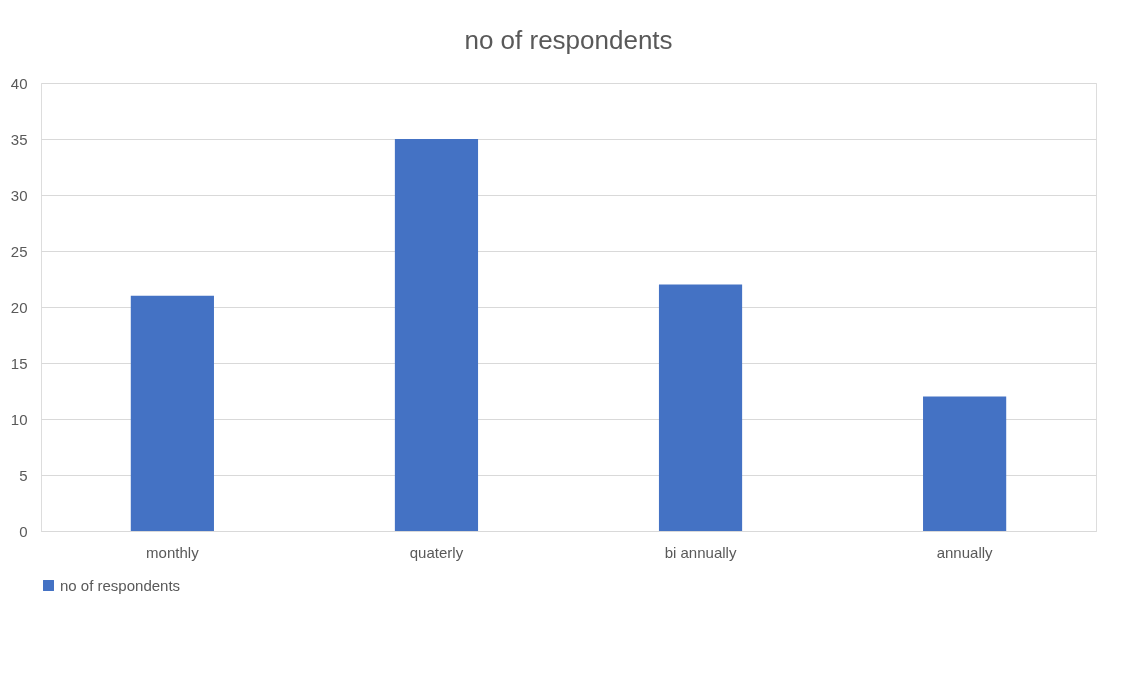 This screenshot has height=677, width=1147. Describe the element at coordinates (19, 83) in the screenshot. I see `y-tick-label: 40` at that location.